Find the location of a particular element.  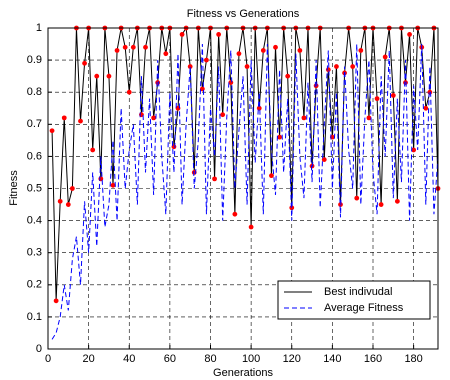

y-tick-label: 1 is located at coordinates (39, 28).